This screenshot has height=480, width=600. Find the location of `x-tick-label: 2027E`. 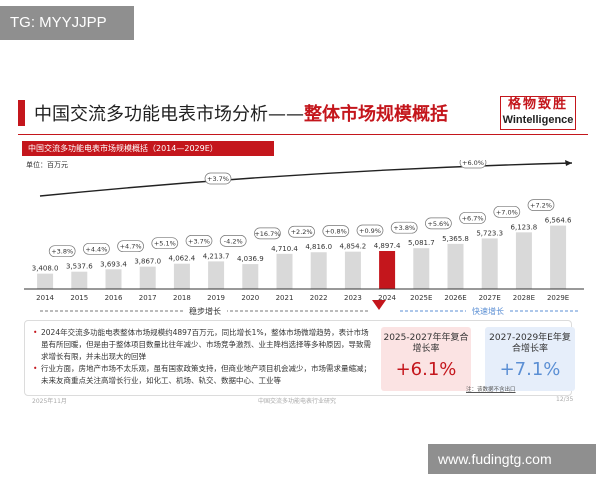

x-tick-label: 2027E is located at coordinates (490, 298).